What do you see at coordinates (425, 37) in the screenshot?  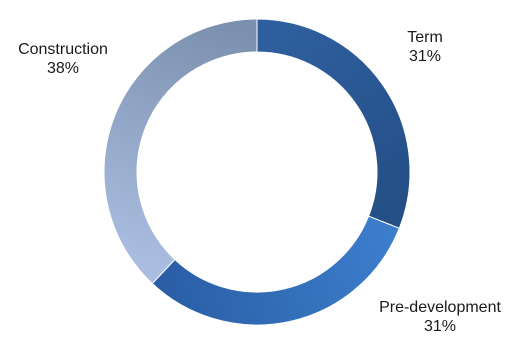 I see `data-label-name: Term` at bounding box center [425, 37].